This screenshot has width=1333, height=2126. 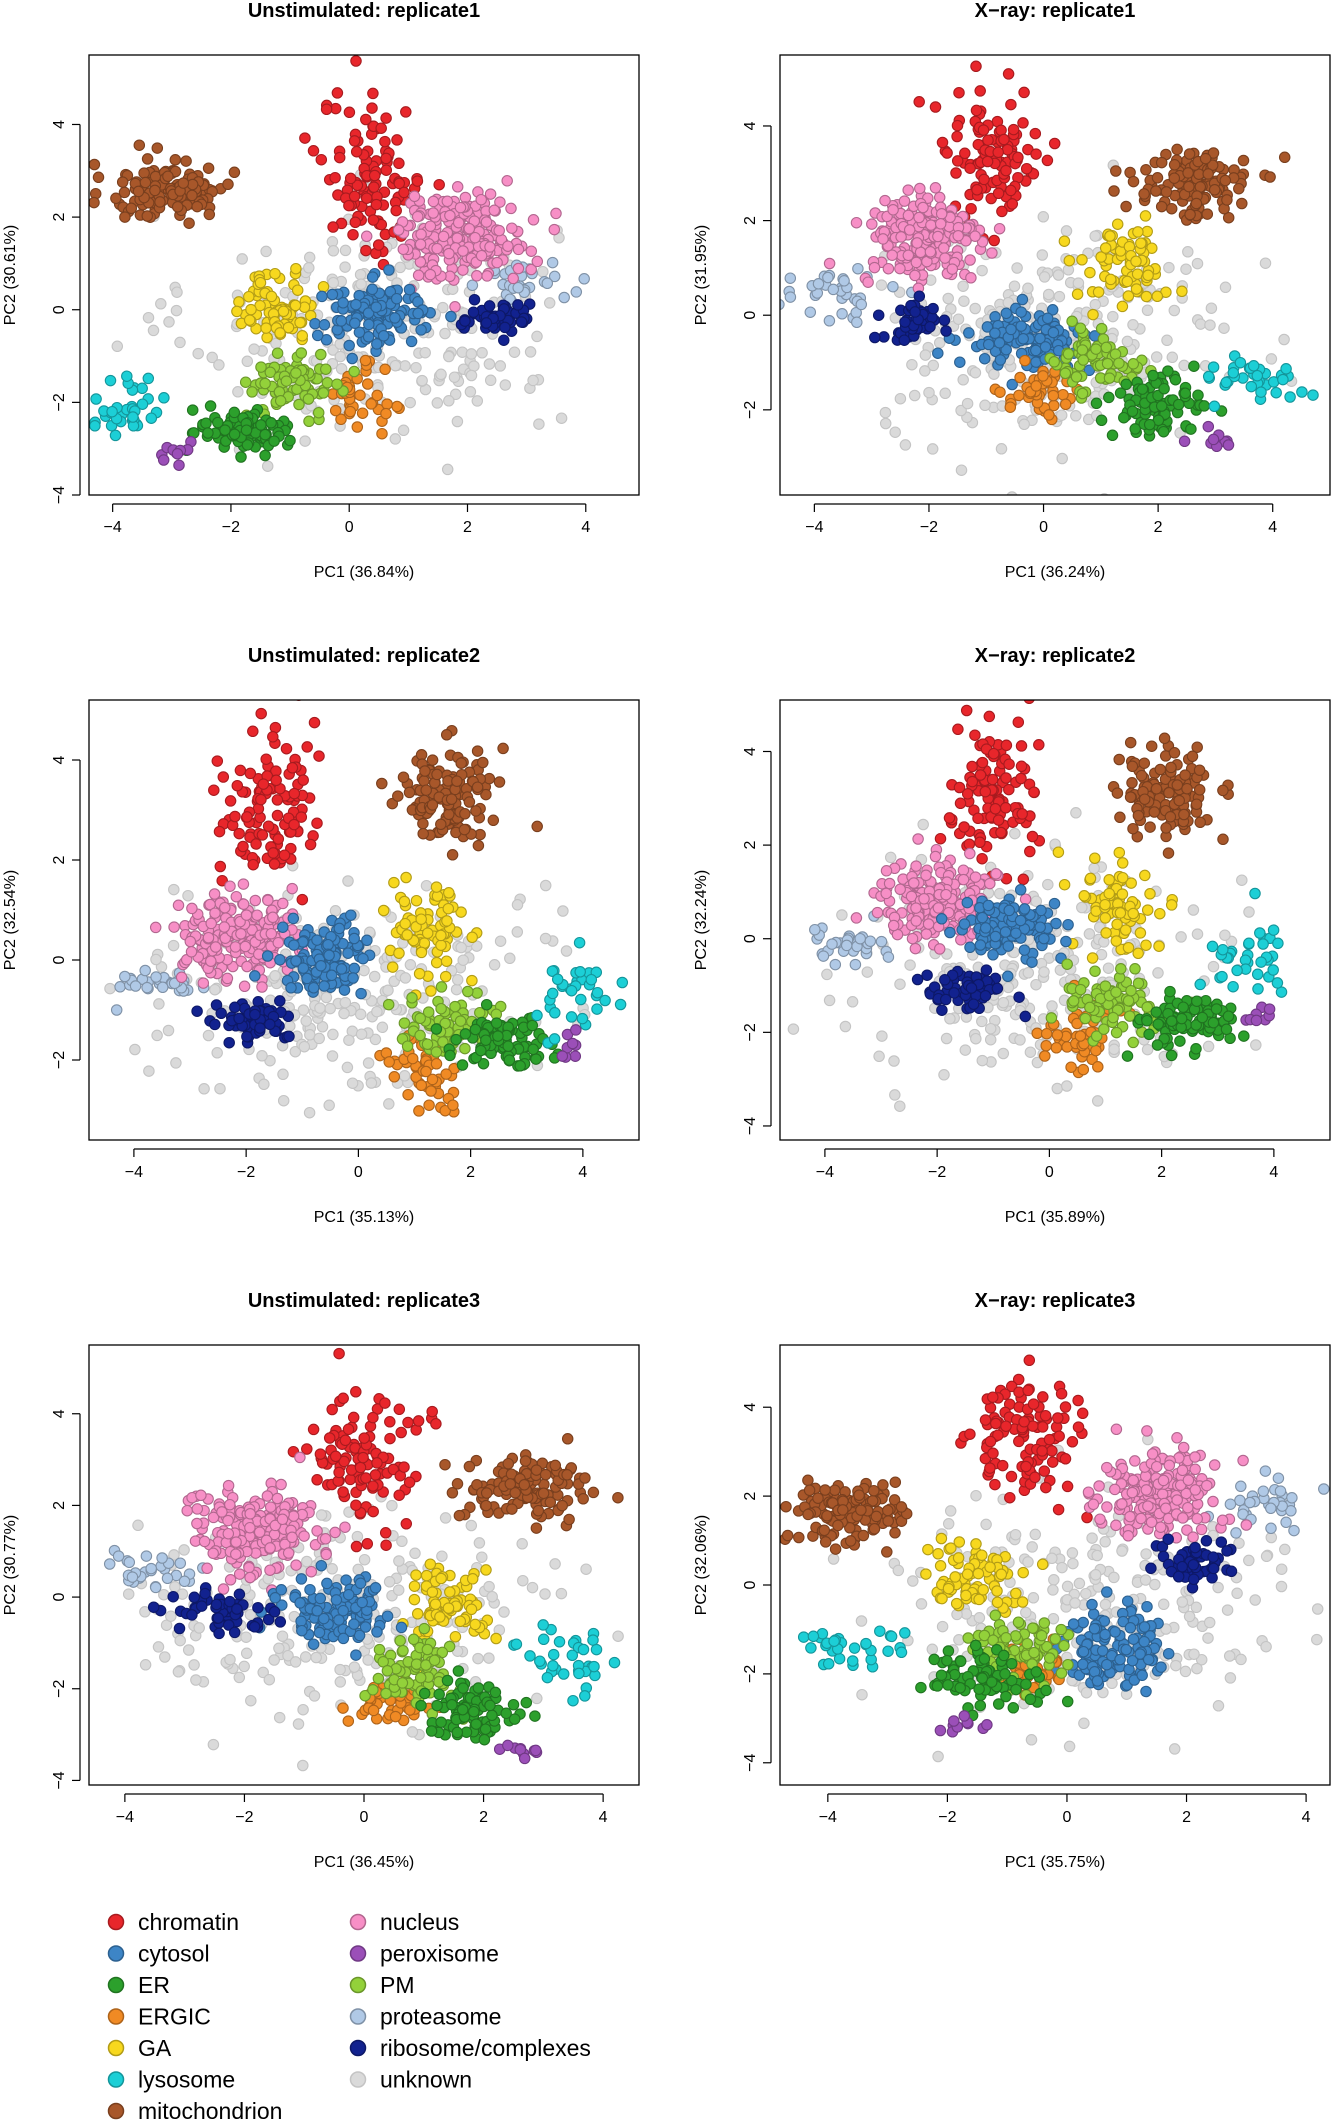 I want to click on cluster-ga, so click(x=280, y=304).